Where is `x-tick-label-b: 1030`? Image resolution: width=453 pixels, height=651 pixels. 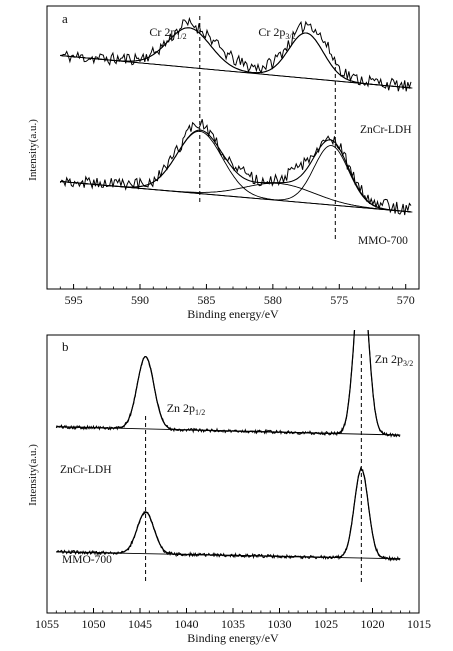
x-tick-label-b: 1030 is located at coordinates (280, 624).